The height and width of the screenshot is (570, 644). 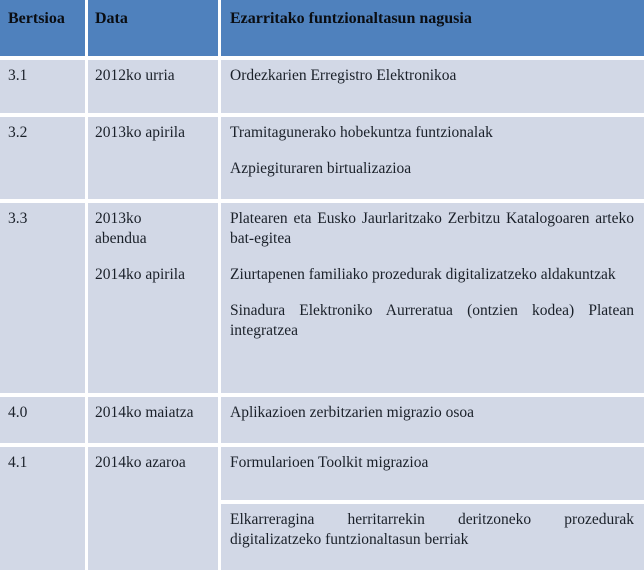 What do you see at coordinates (140, 274) in the screenshot?
I see `date-paragraph: 2014ko apirila` at bounding box center [140, 274].